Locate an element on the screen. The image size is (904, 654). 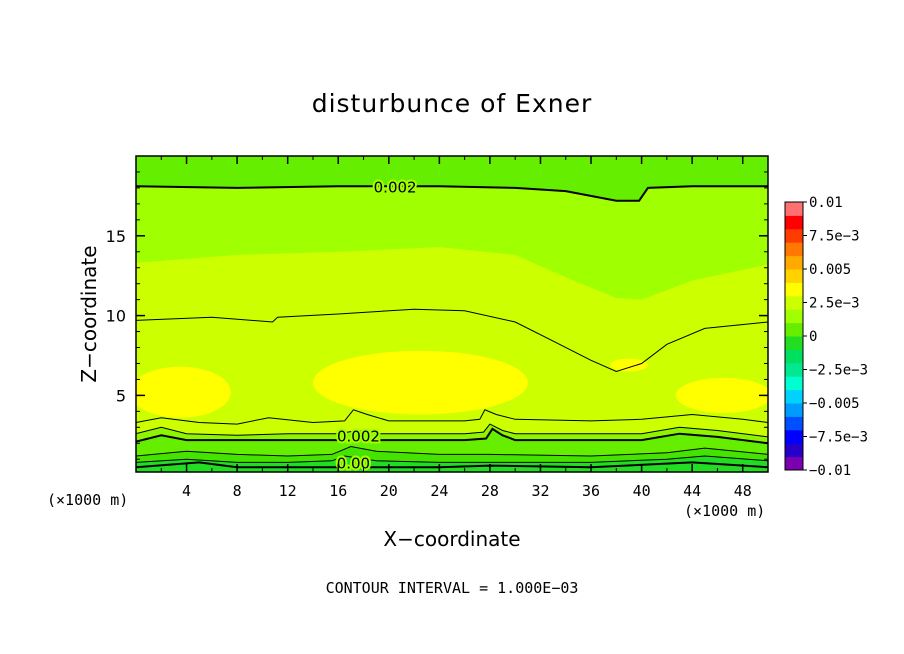
x-tick-label: 48 is located at coordinates (743, 491).